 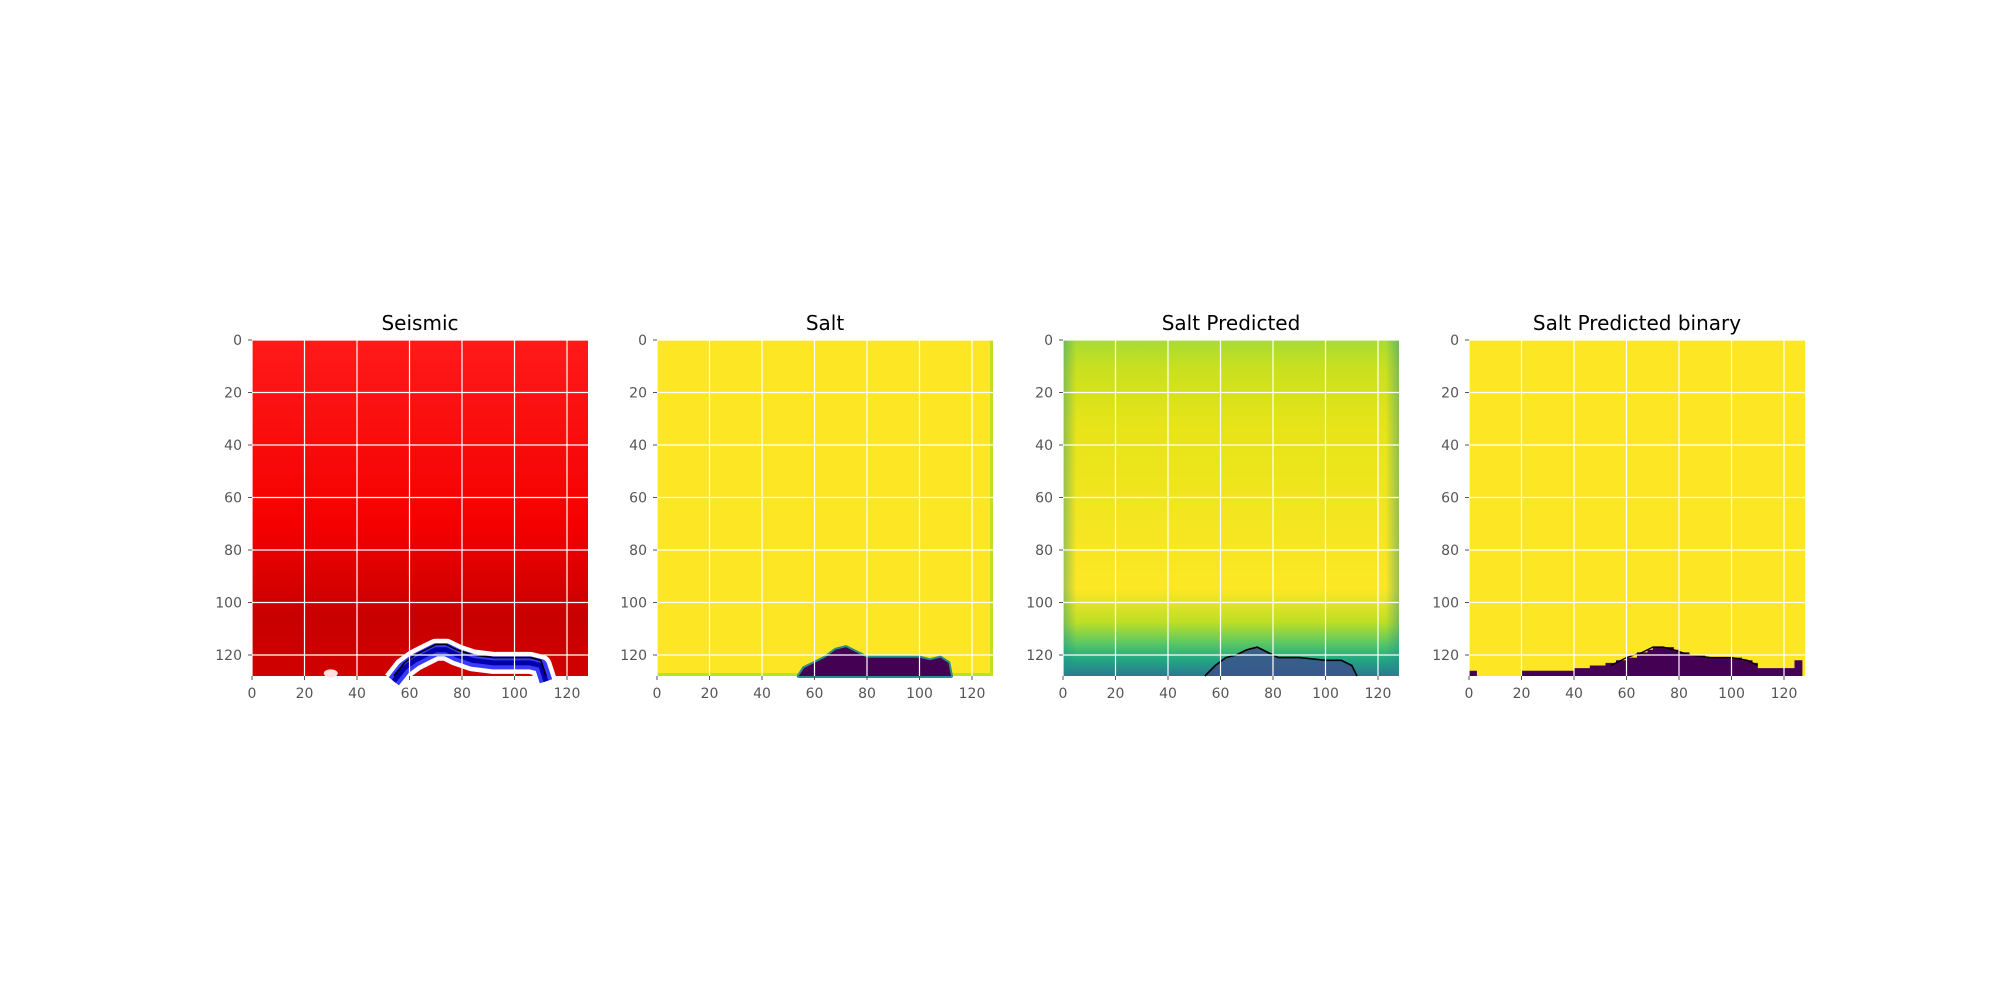 I want to click on panel-2: 0 20 40 60 80 100 120 0 20 40 60 80 100 120 Salt, so click(x=806, y=506).